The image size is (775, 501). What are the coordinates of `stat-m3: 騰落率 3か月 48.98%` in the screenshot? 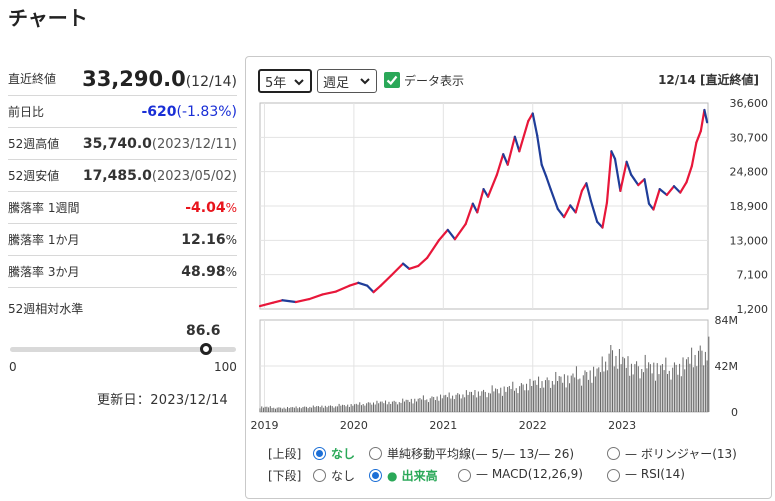 It's located at (122, 272).